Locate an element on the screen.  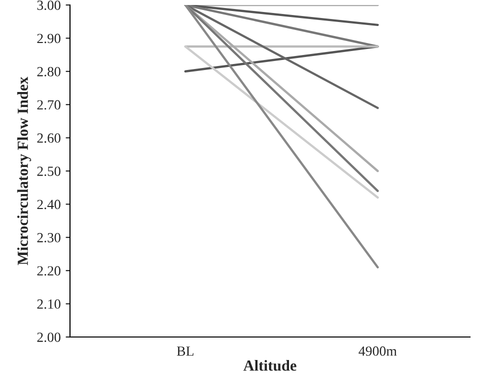
y-tick-label: 2.10 is located at coordinates (48, 304).